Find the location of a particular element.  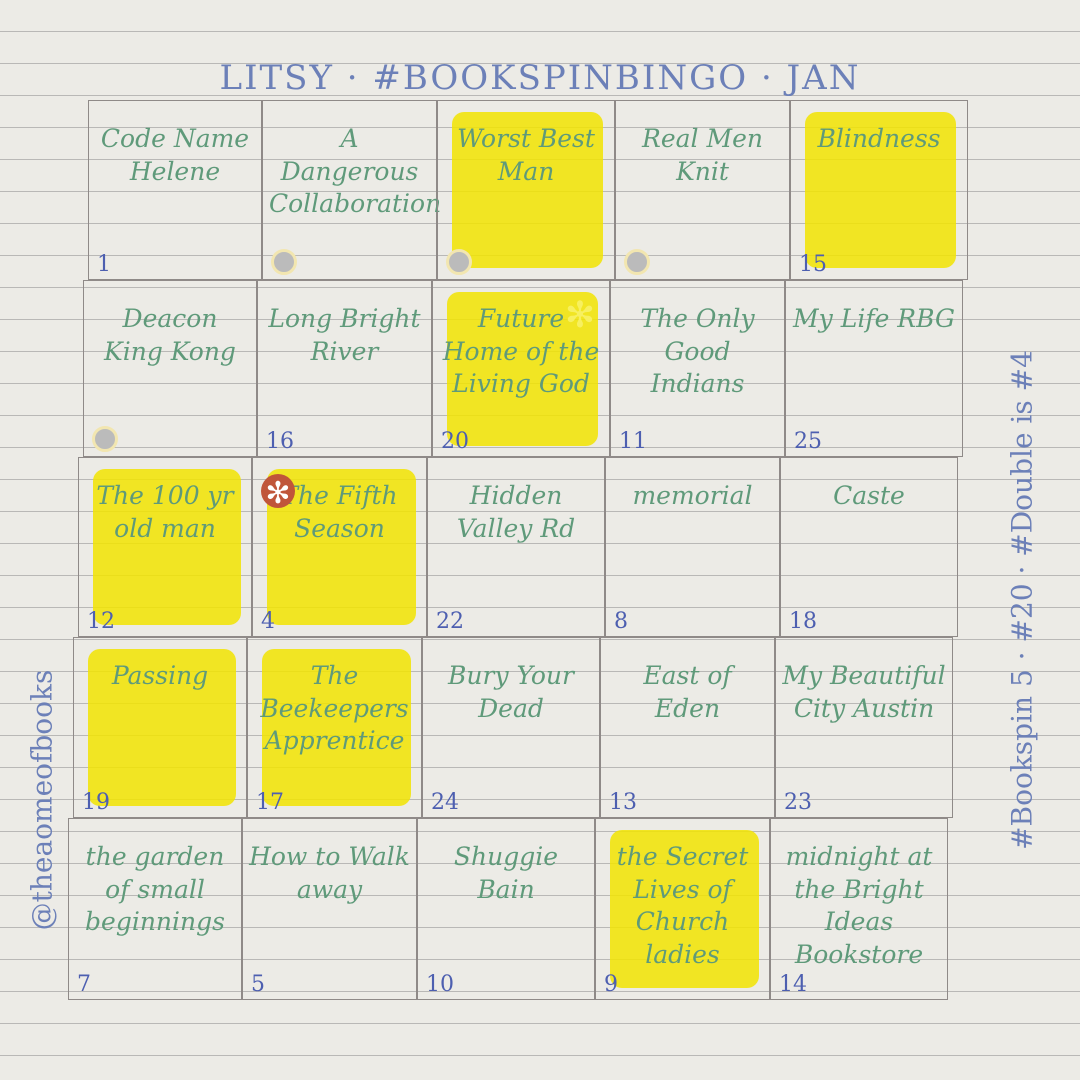

book-title: midnight at the Bright Ideas Bookstore is located at coordinates (859, 905).